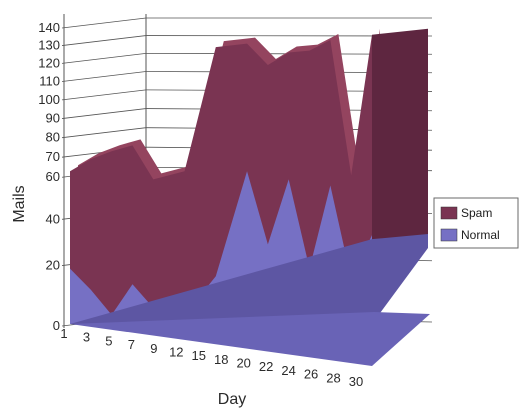  What do you see at coordinates (53, 218) in the screenshot?
I see `y-tick-label: 40` at bounding box center [53, 218].